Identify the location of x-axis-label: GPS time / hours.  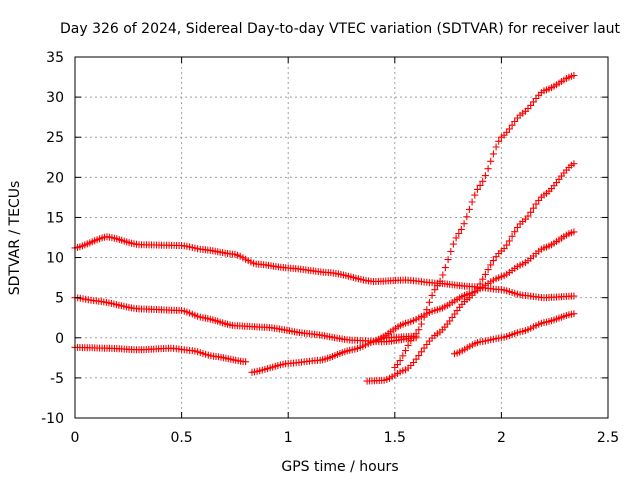
(339, 467).